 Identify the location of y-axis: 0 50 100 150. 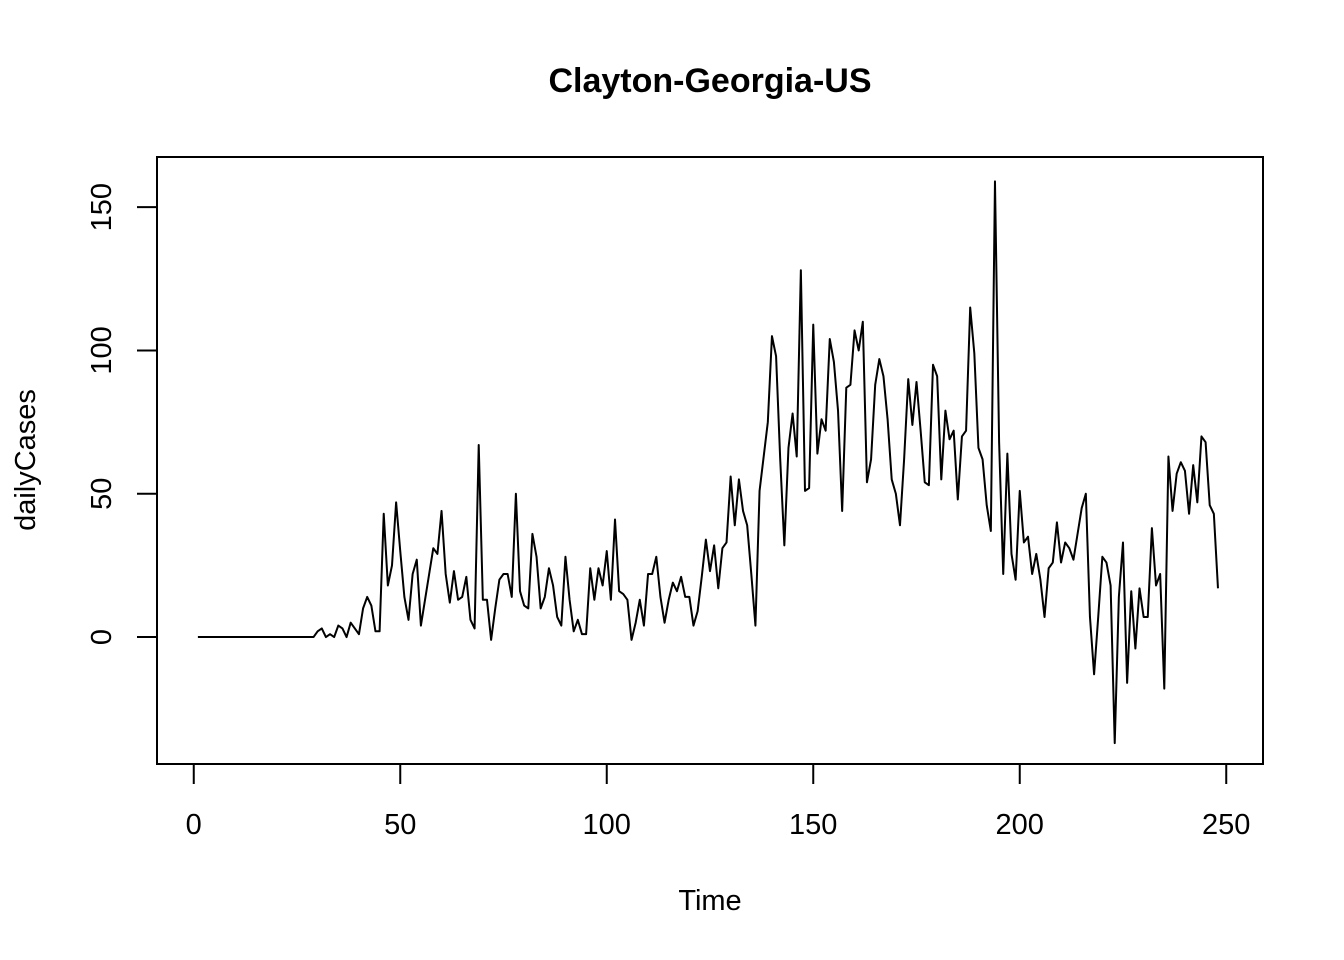
(121, 414).